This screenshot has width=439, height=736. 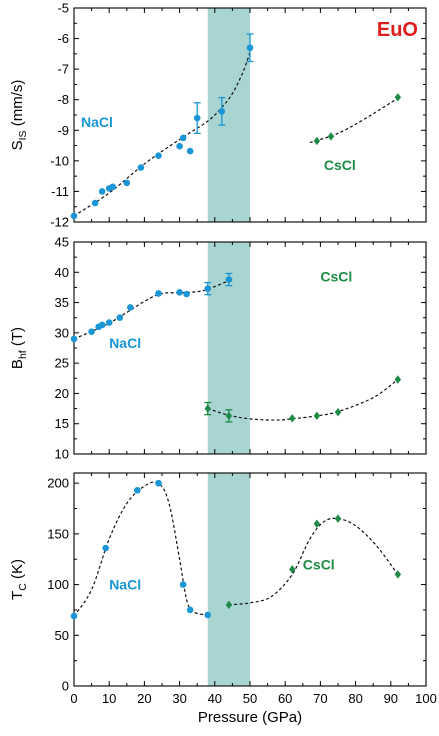 I want to click on x-tick-label: 70, so click(x=320, y=698).